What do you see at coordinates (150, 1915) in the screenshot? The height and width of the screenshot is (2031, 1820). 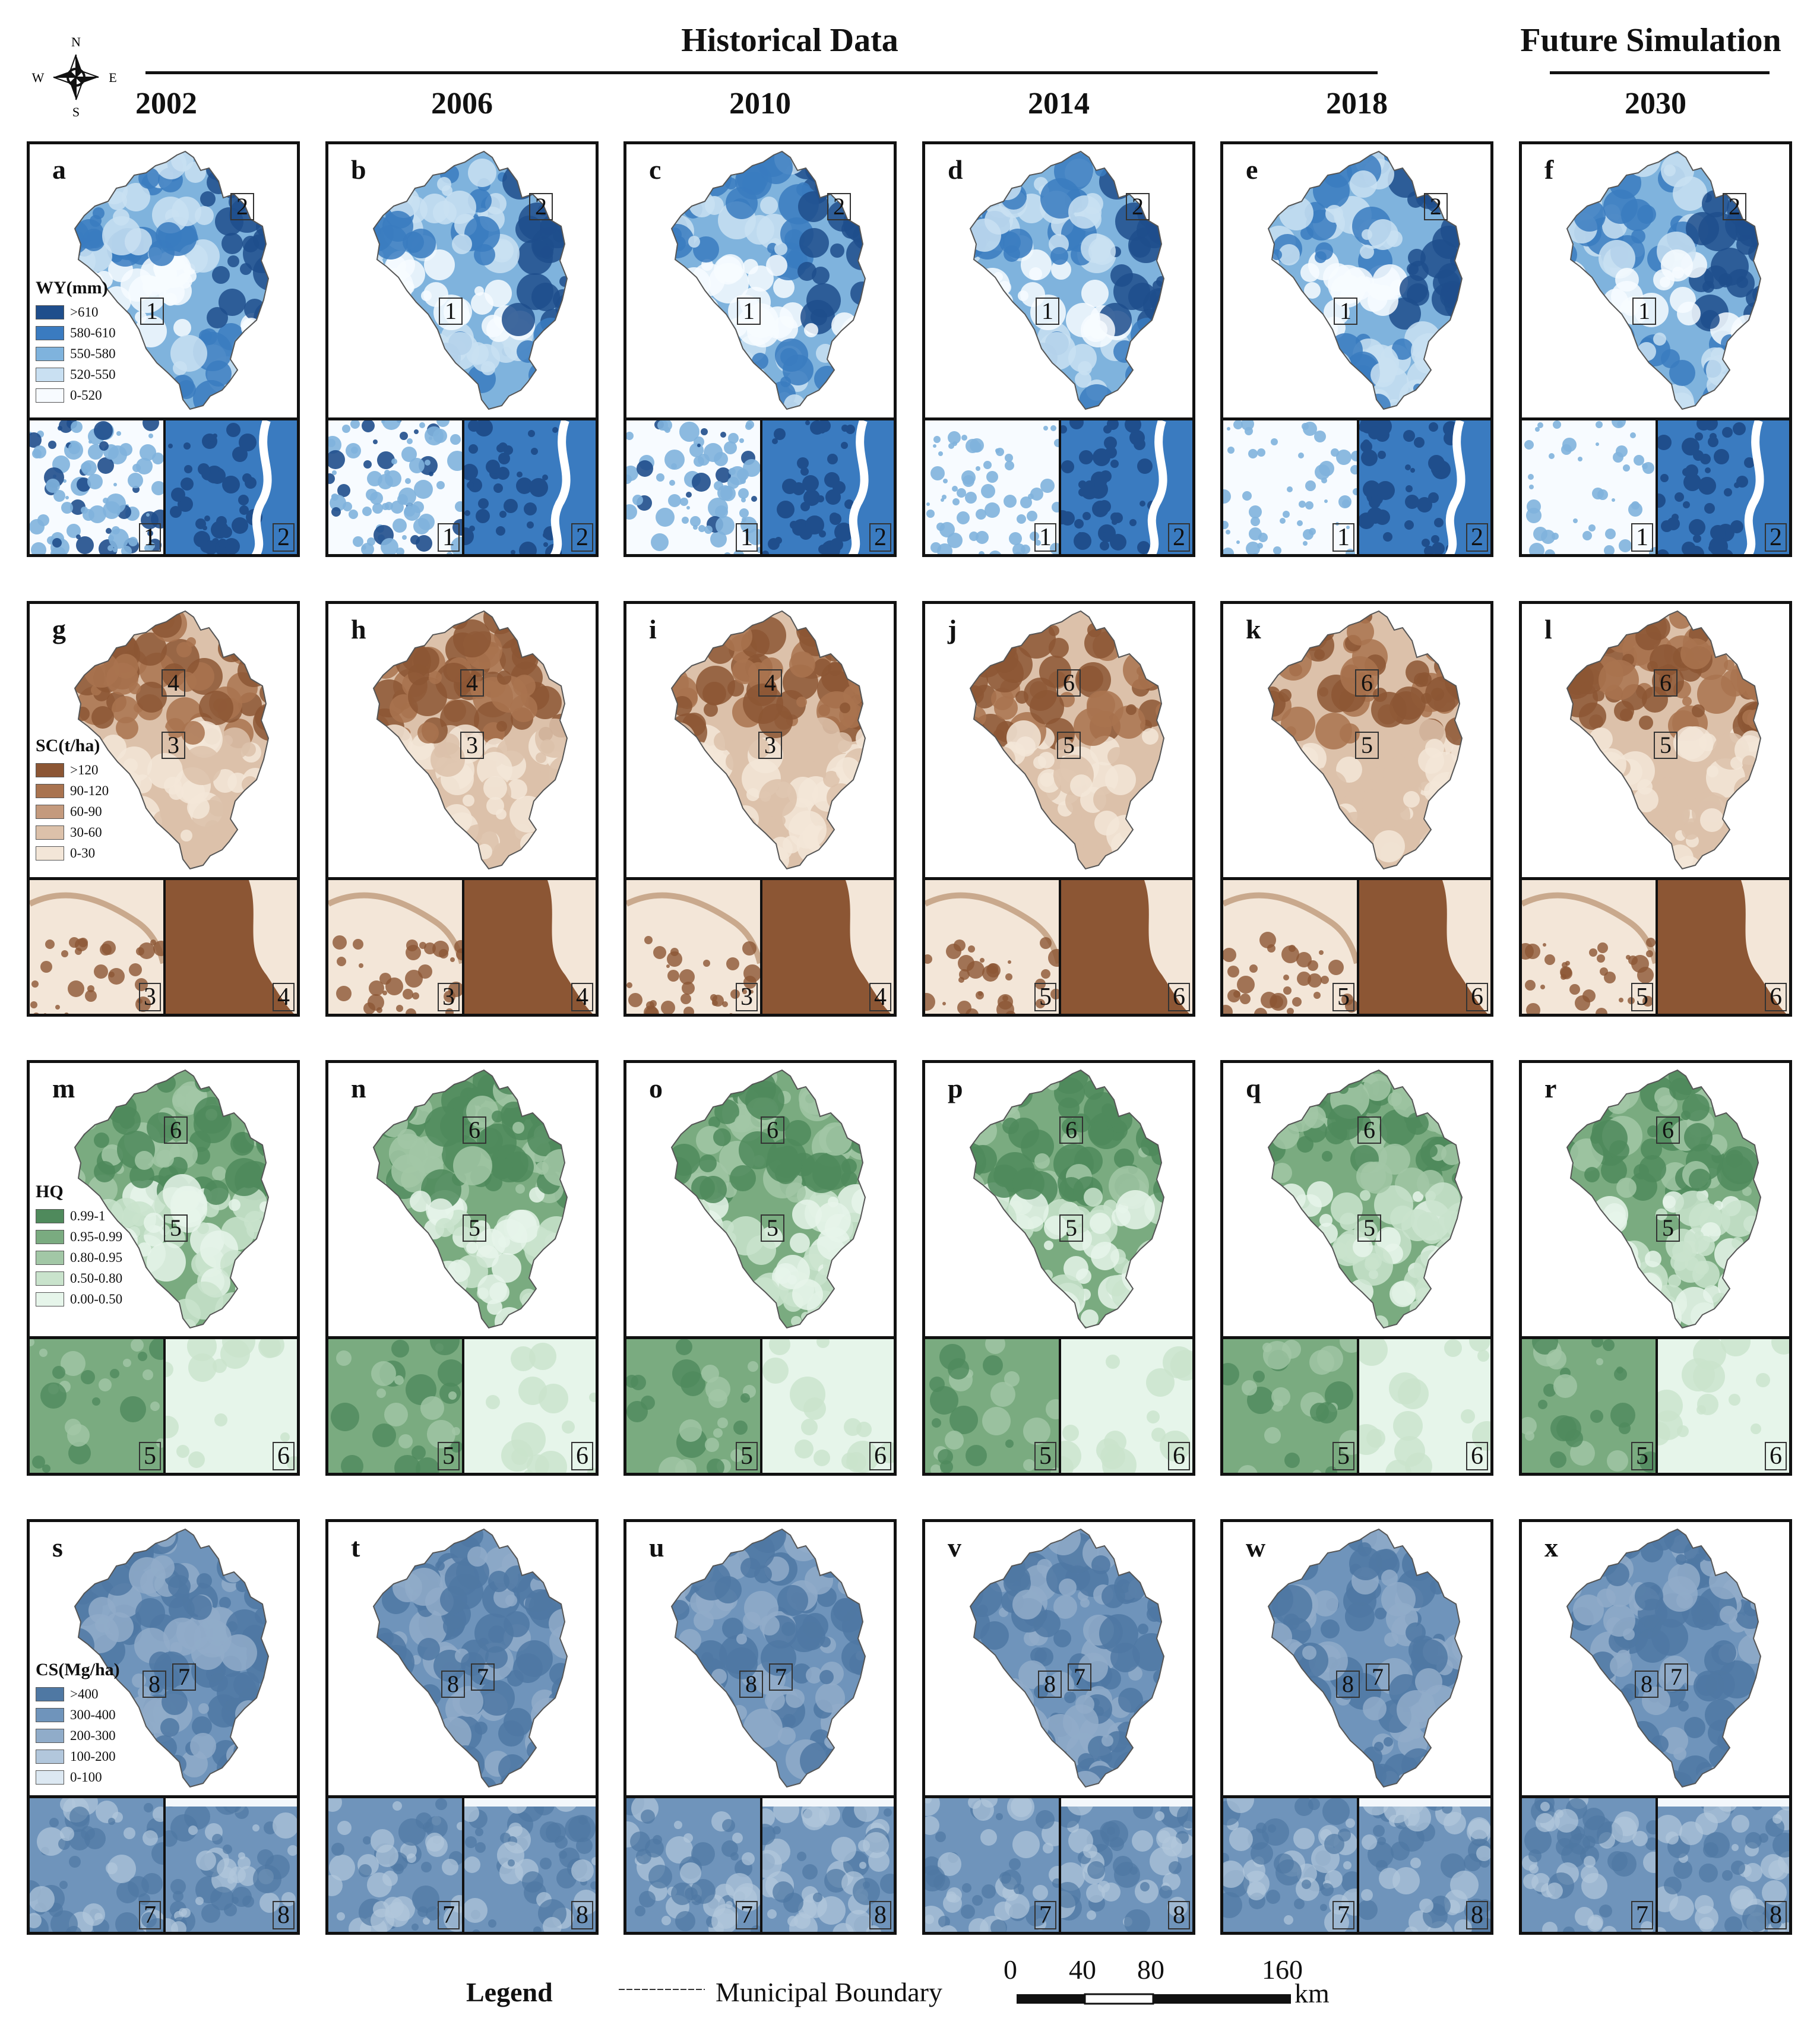 I see `inset-number: 7` at bounding box center [150, 1915].